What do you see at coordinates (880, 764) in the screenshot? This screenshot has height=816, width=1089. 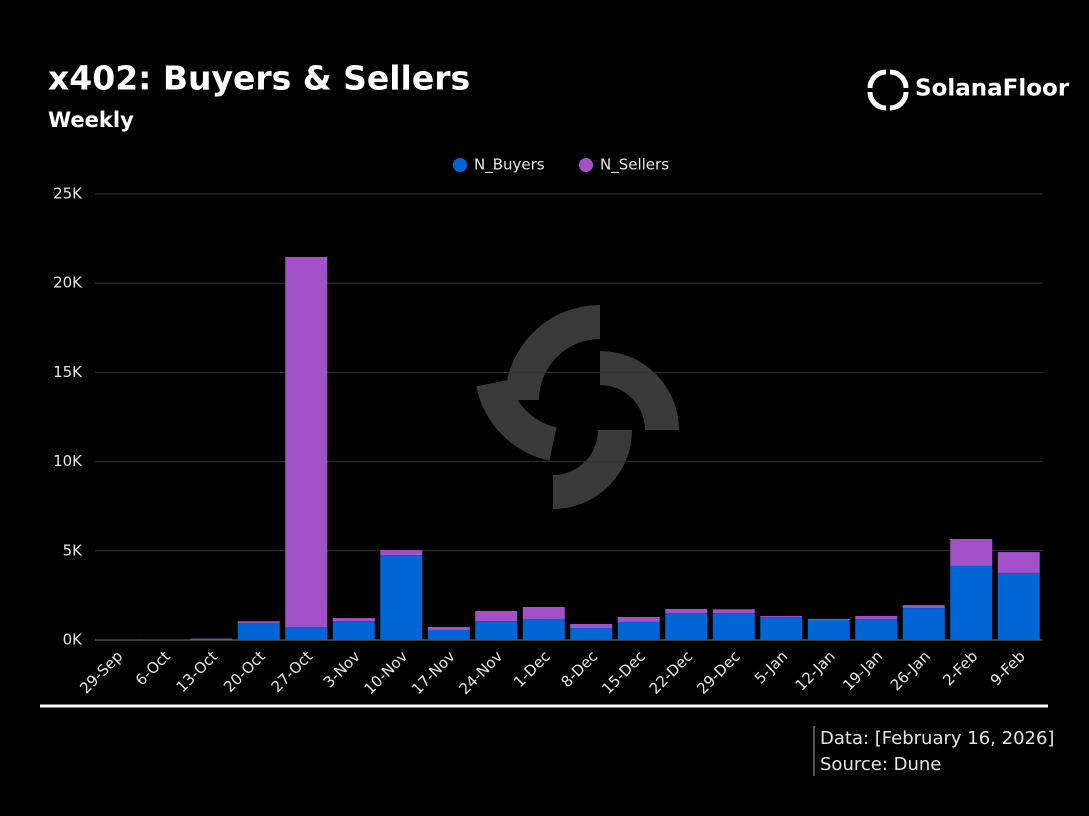 I see `footer-source: Source: Dune` at bounding box center [880, 764].